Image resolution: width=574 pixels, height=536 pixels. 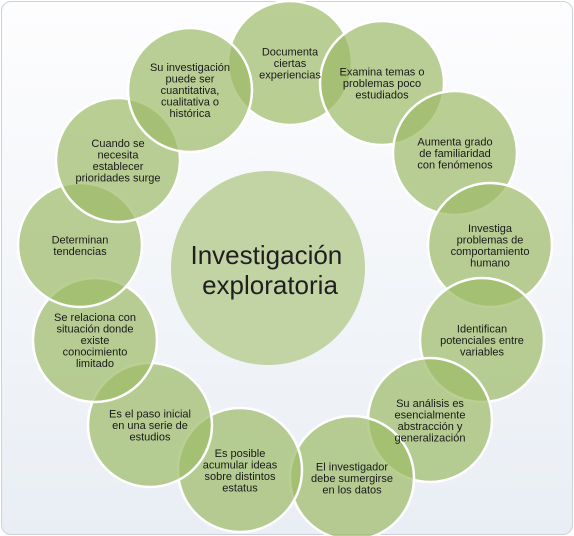 I want to click on center-circle, so click(x=268, y=268).